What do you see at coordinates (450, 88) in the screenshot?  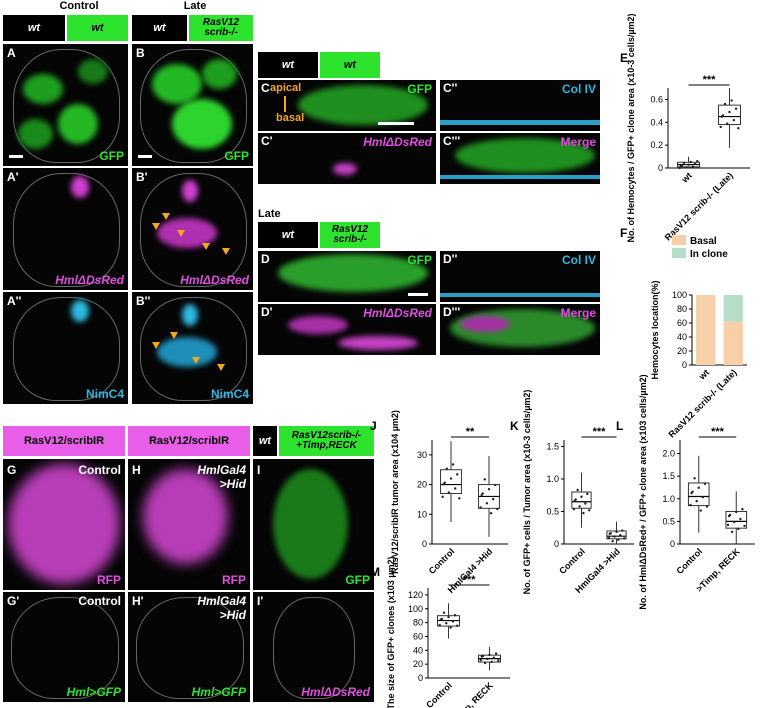 I see `panel-label-c2: C''` at bounding box center [450, 88].